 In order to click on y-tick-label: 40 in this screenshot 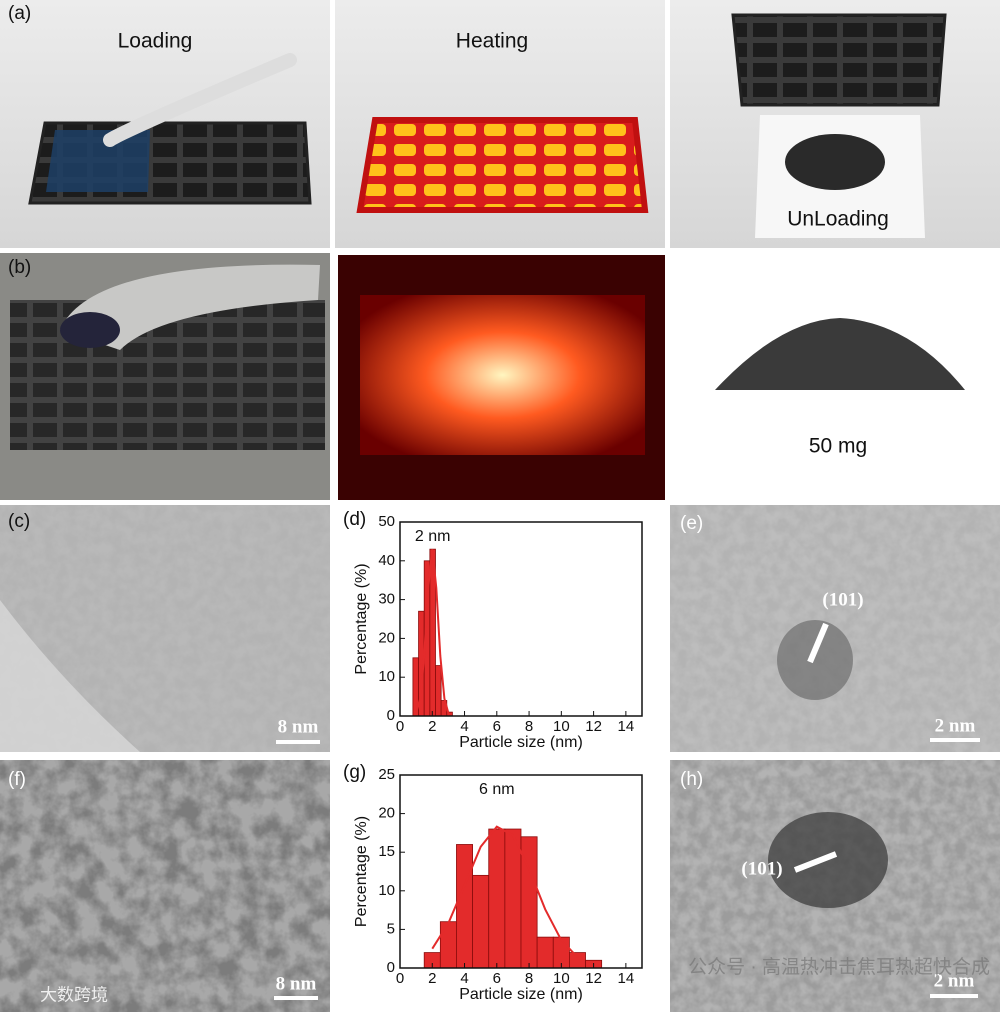, I will do `click(386, 560)`.